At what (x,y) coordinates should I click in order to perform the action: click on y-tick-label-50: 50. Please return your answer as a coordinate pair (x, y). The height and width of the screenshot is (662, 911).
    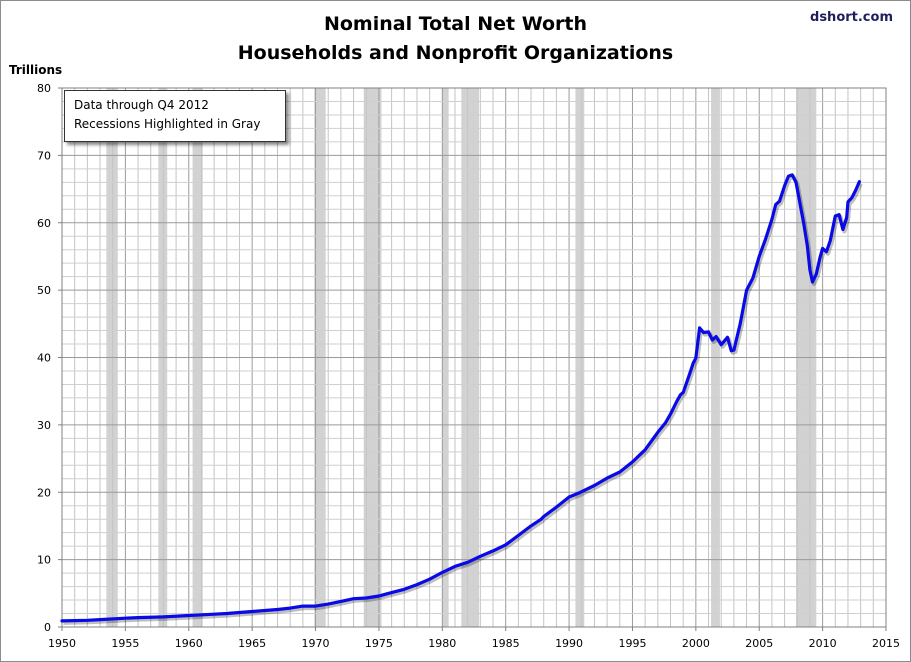
    Looking at the image, I should click on (44, 290).